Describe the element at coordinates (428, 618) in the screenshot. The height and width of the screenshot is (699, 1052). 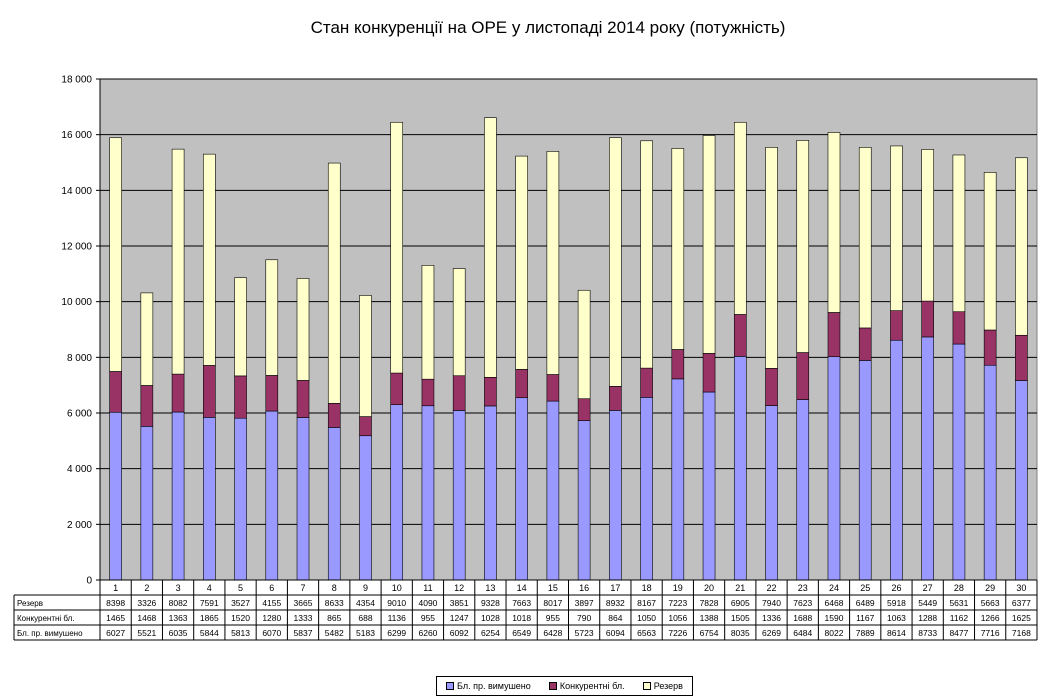
I see `table-cell-value: 955` at that location.